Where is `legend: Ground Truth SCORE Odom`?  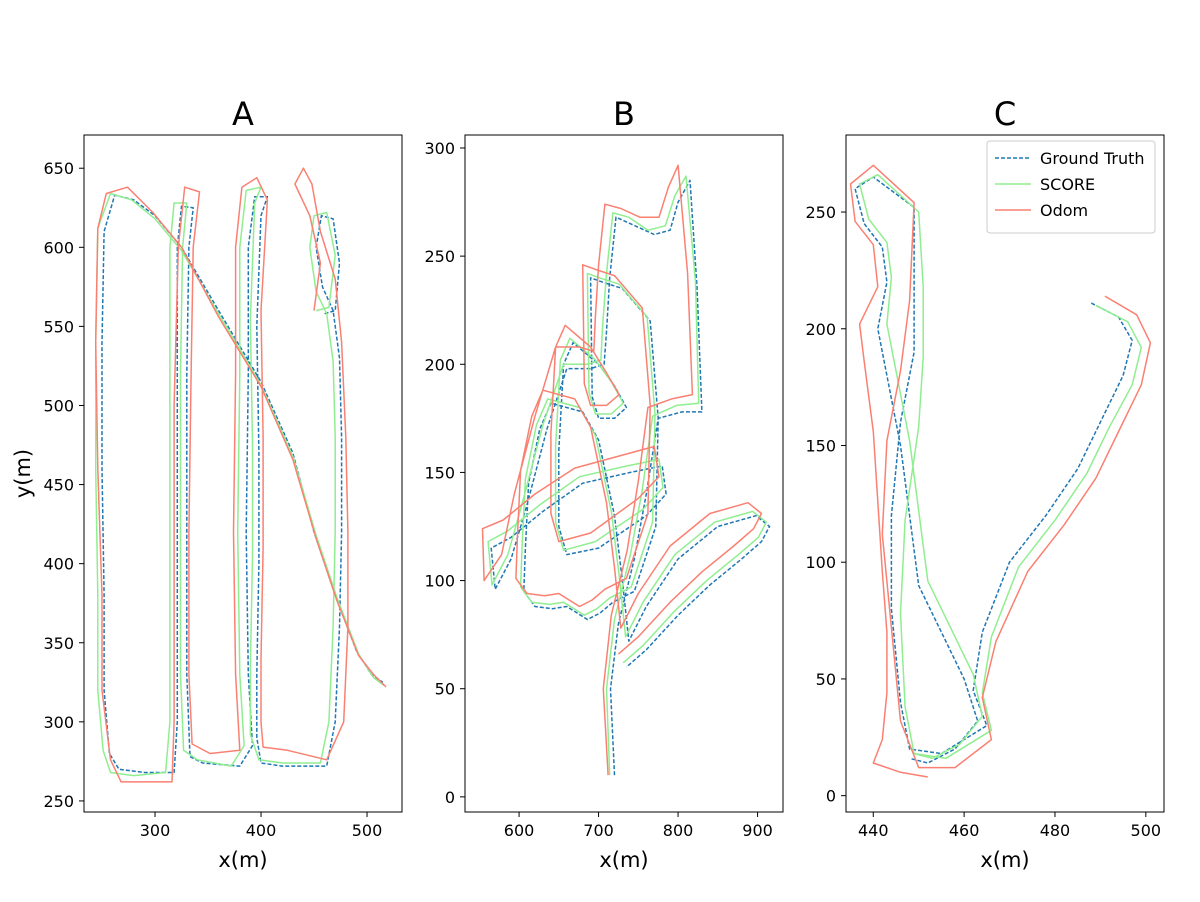
legend: Ground Truth SCORE Odom is located at coordinates (1071, 187).